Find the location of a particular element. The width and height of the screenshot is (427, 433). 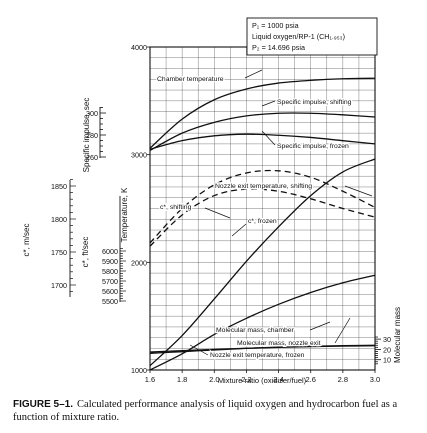

series-line-c-shifting is located at coordinates (262, 206).